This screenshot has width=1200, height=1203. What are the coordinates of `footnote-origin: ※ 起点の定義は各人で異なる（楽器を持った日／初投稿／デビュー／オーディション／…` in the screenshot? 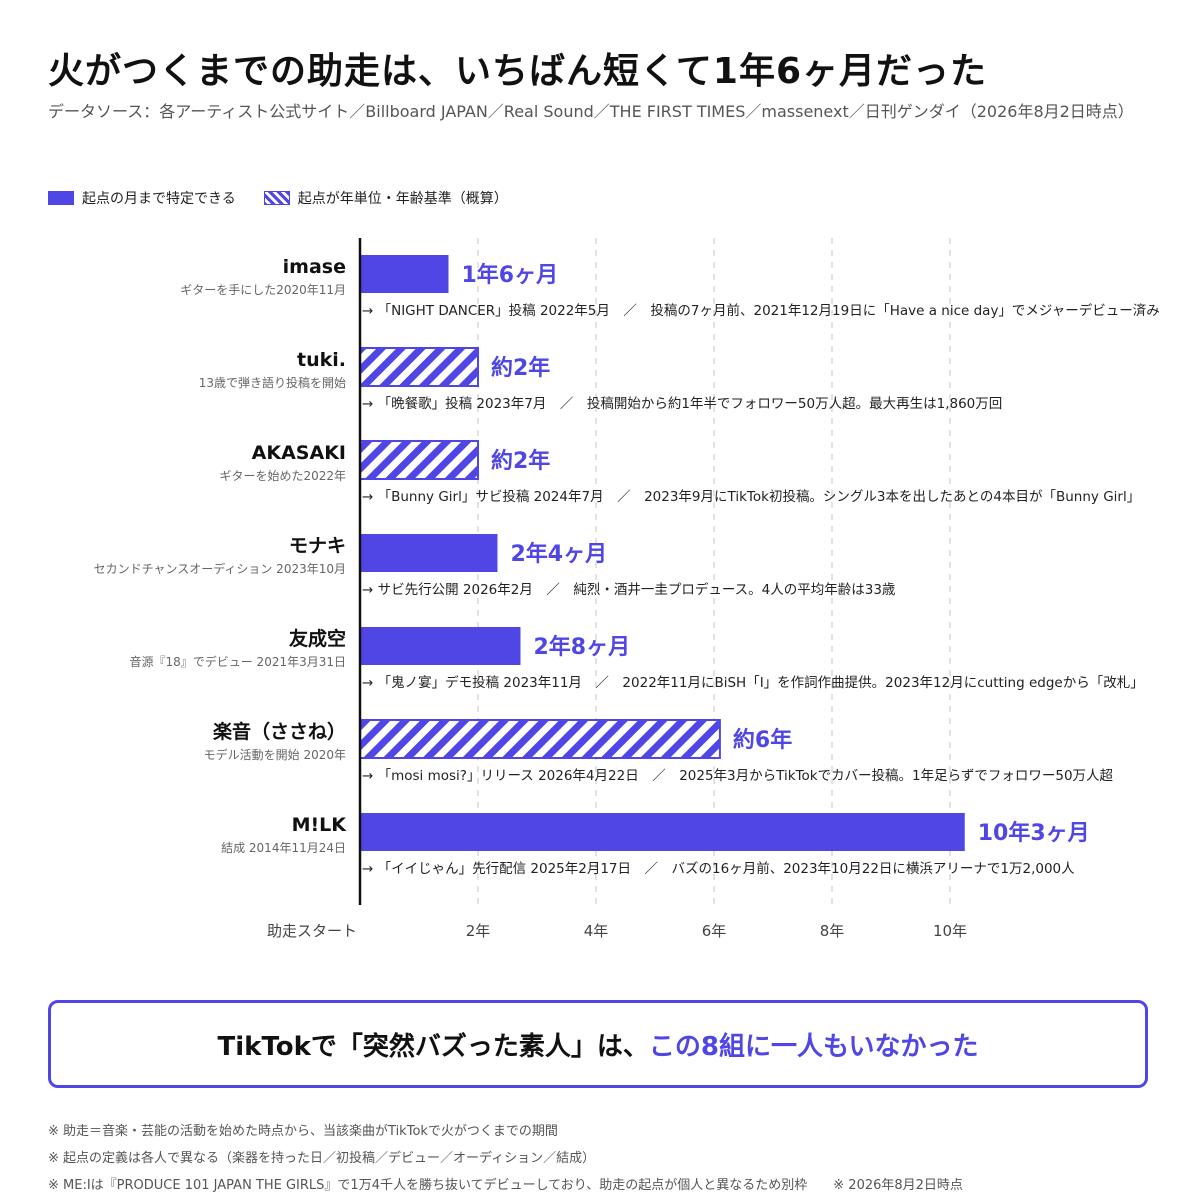 It's located at (322, 1158).